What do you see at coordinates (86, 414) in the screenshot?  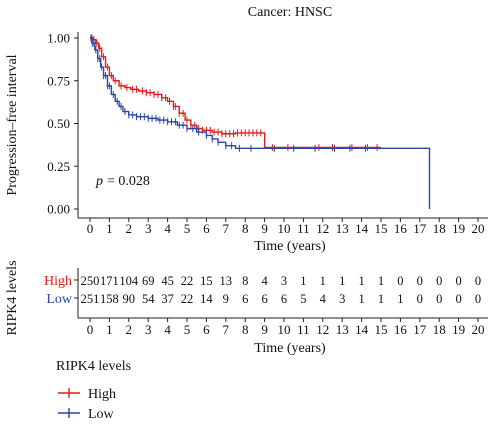 I see `legend-item-low: Low` at bounding box center [86, 414].